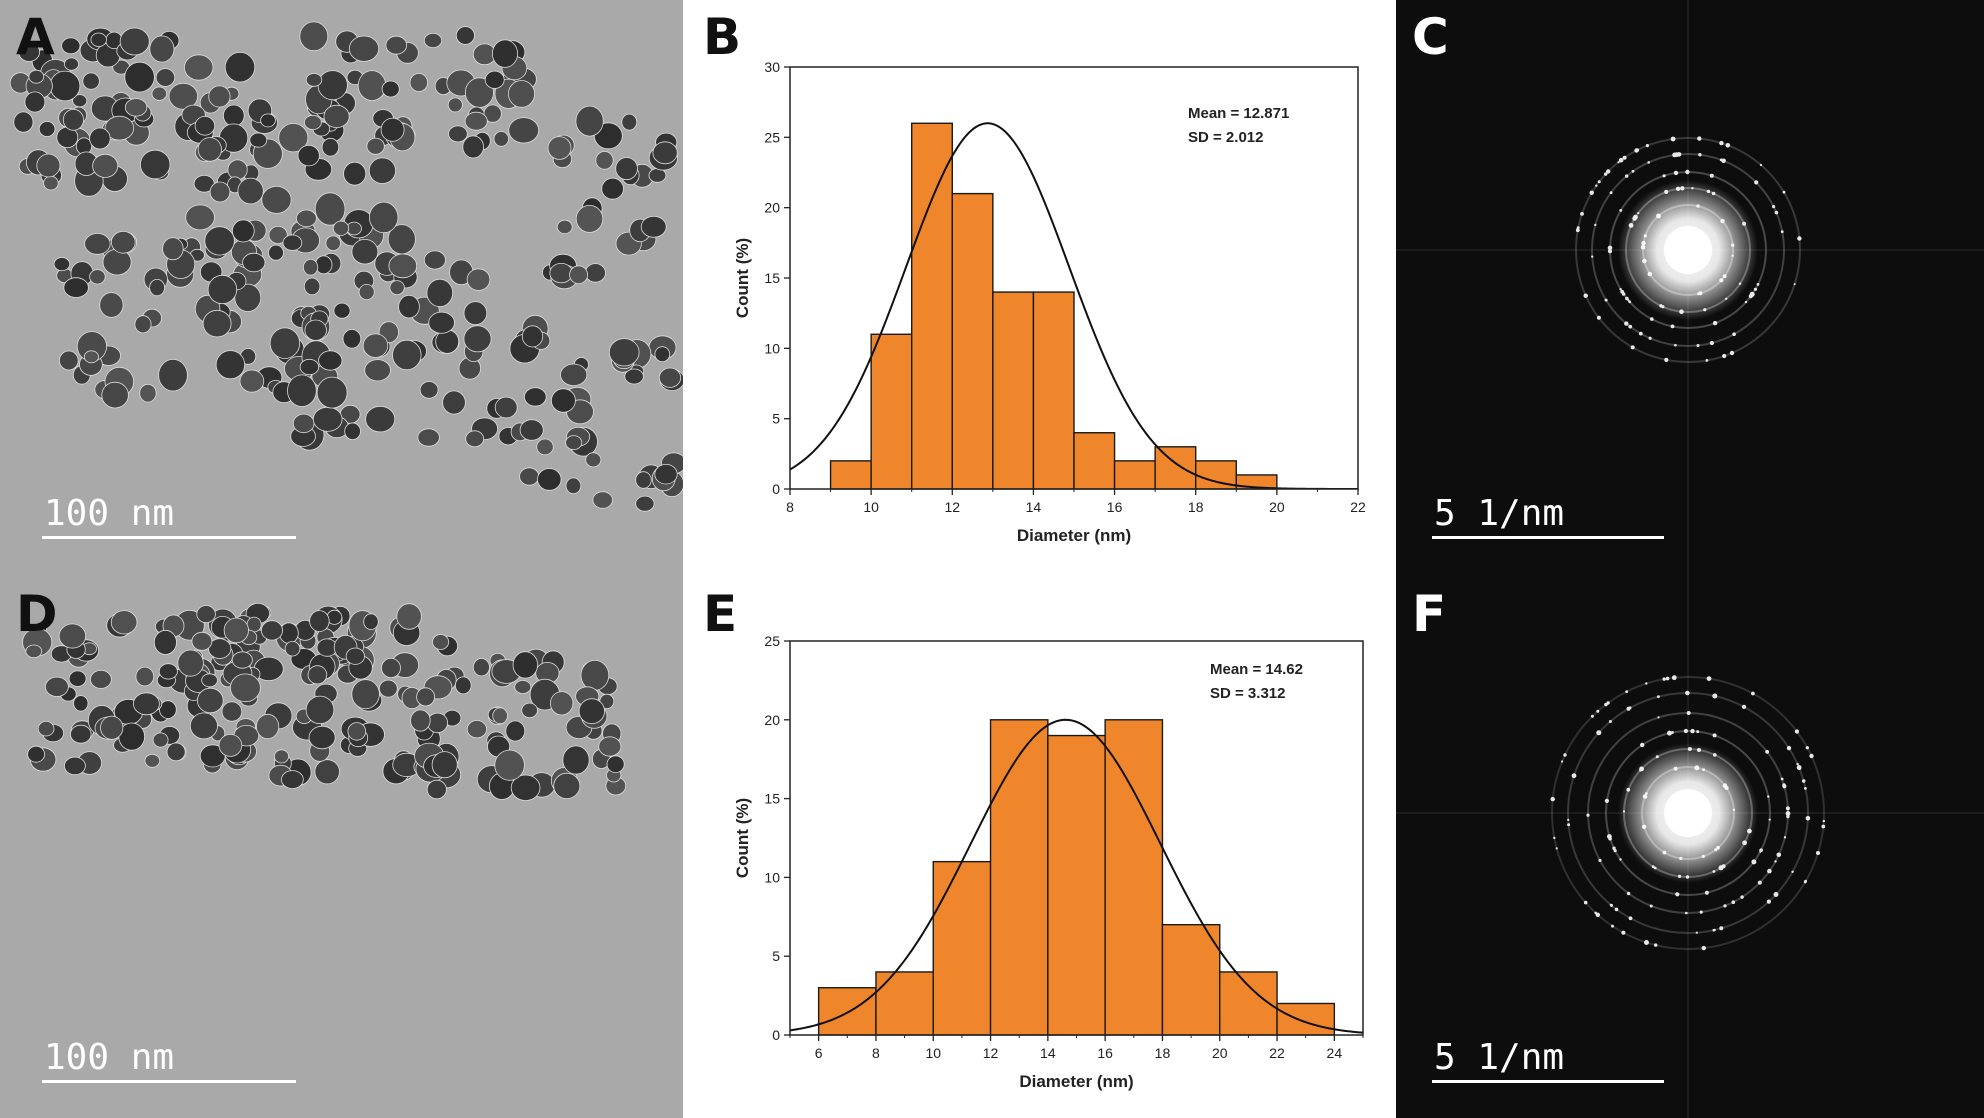  I want to click on saed-diffraction-pattern-icon, so click(1690, 846).